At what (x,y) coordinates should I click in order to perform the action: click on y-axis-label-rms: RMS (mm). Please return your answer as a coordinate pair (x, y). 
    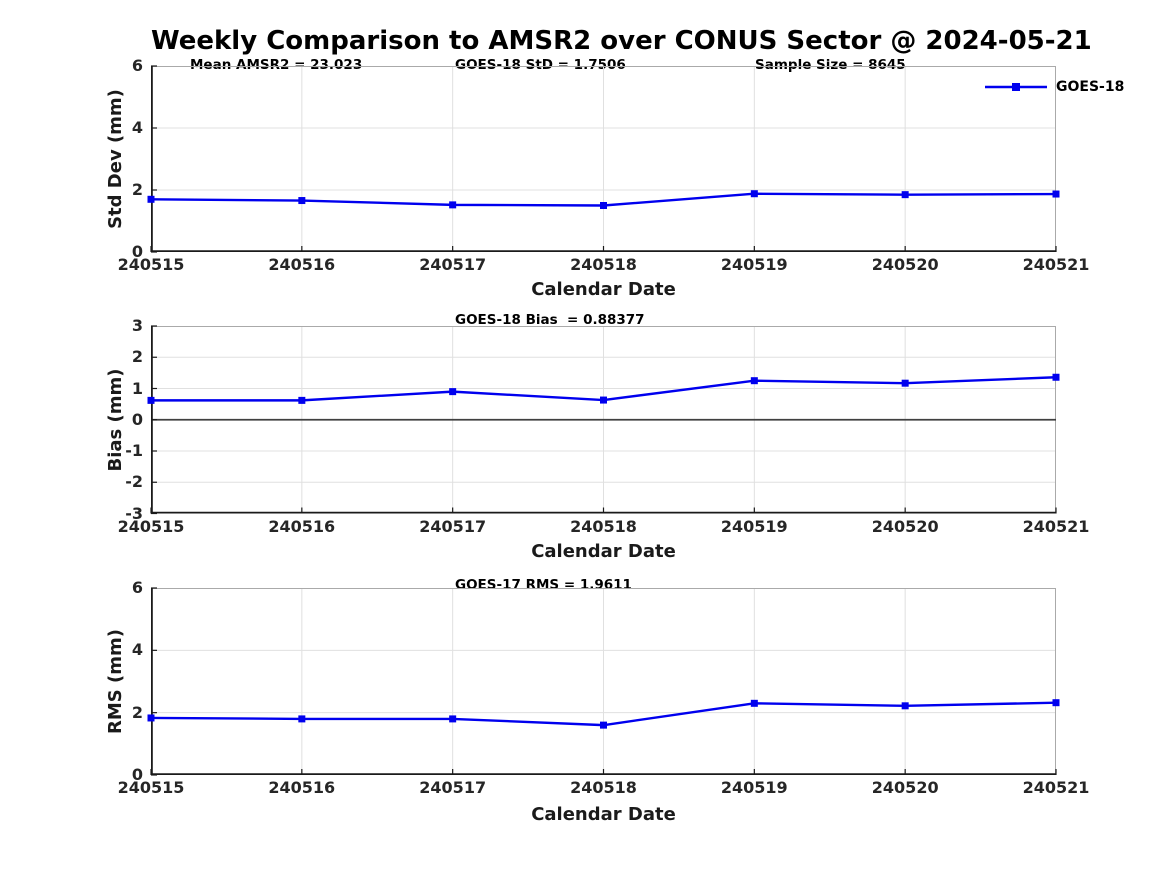
    Looking at the image, I should click on (115, 681).